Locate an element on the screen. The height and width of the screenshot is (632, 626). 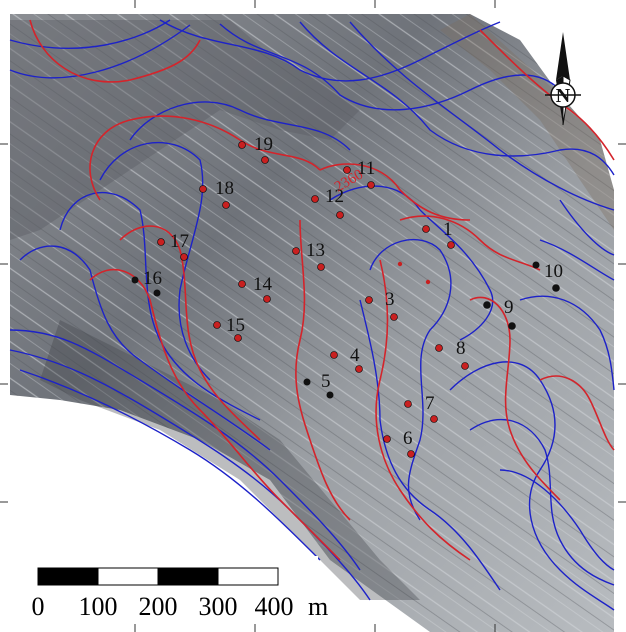
site-11b-marker is located at coordinates (371, 185).